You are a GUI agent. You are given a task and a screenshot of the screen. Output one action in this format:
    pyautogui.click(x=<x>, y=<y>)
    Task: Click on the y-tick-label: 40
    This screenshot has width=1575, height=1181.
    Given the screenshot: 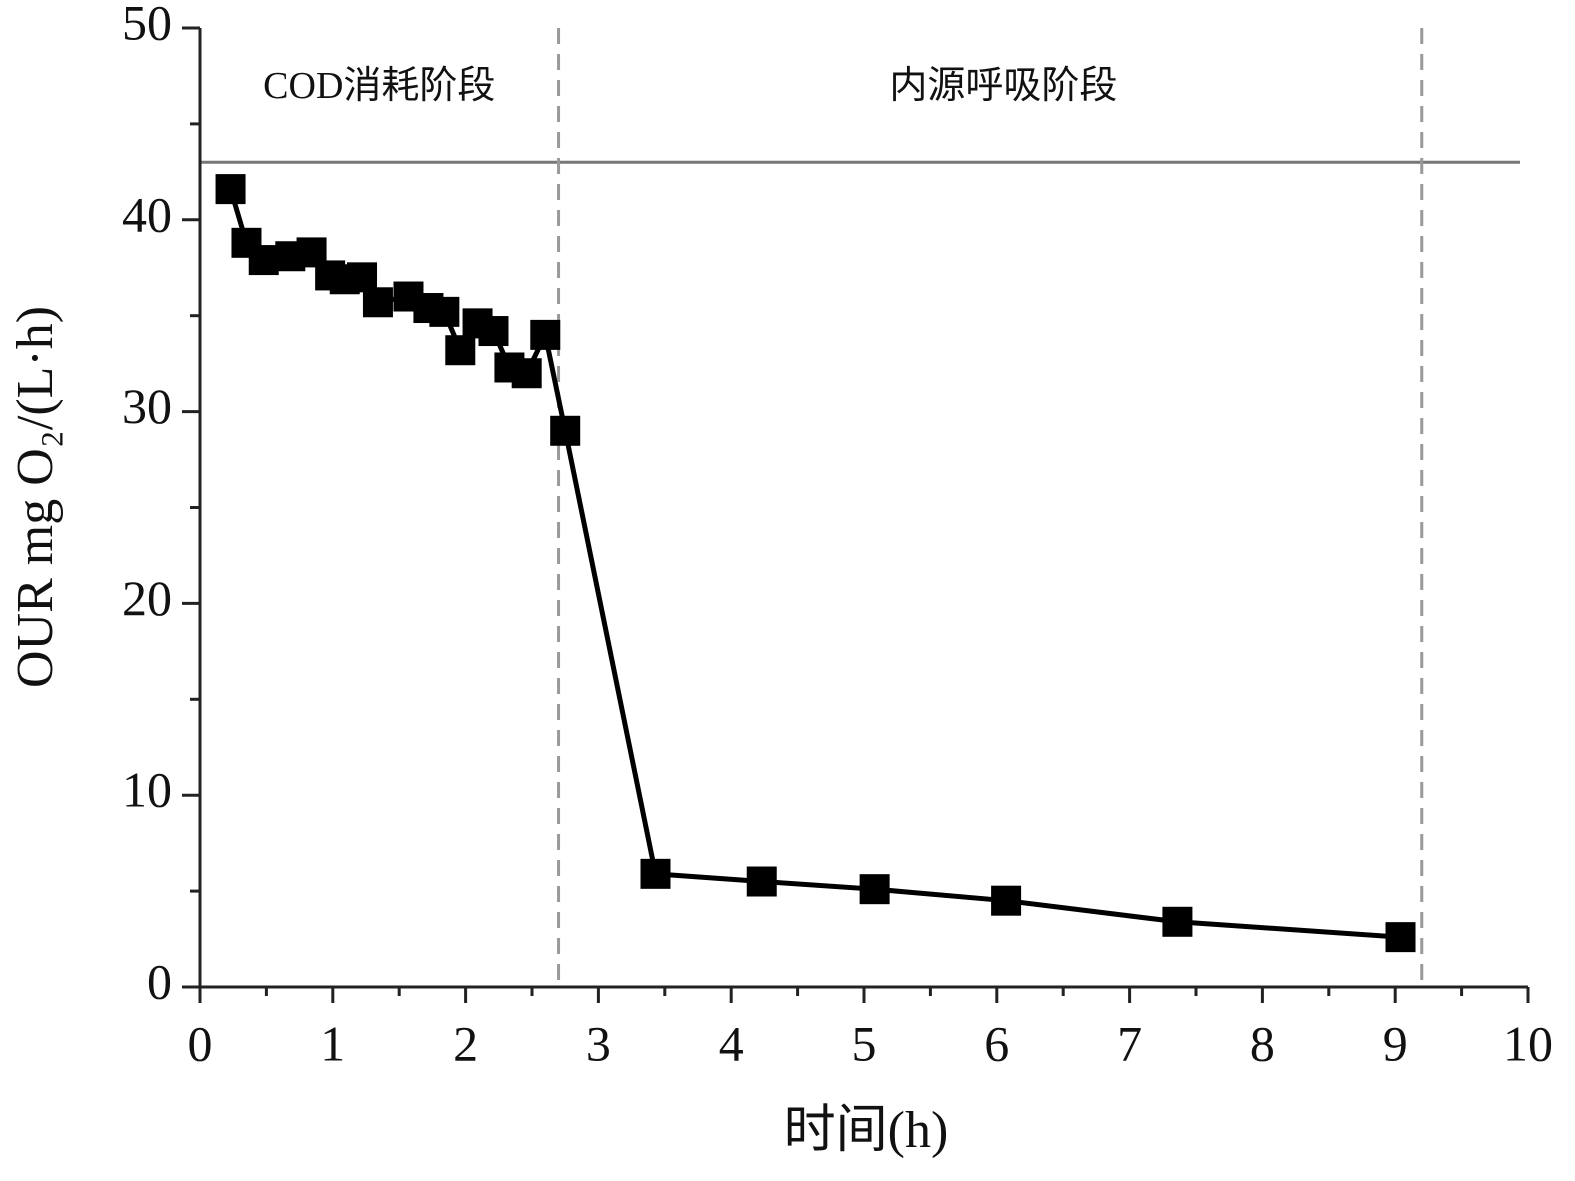 What is the action you would take?
    pyautogui.click(x=147, y=214)
    